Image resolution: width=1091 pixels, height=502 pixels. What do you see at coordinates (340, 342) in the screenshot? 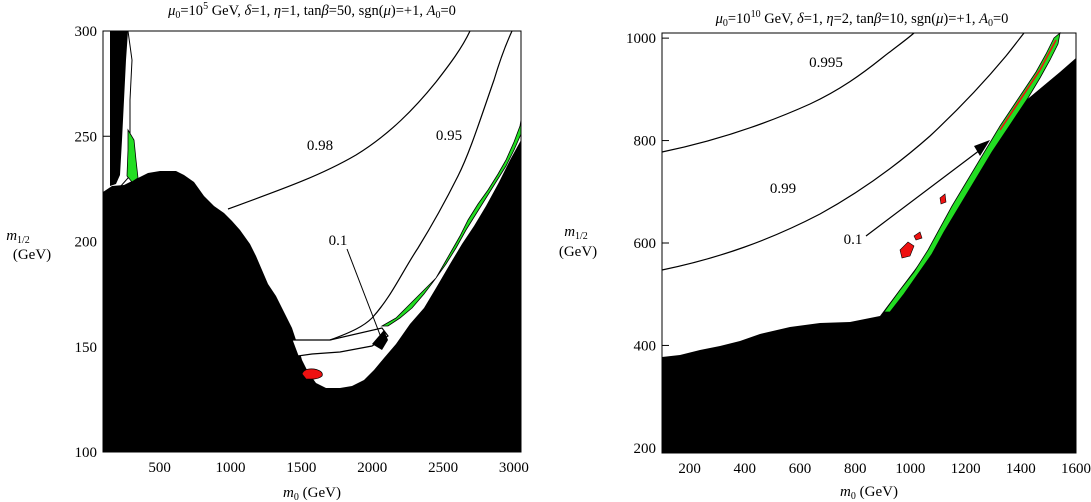
I see `left-notch` at bounding box center [340, 342].